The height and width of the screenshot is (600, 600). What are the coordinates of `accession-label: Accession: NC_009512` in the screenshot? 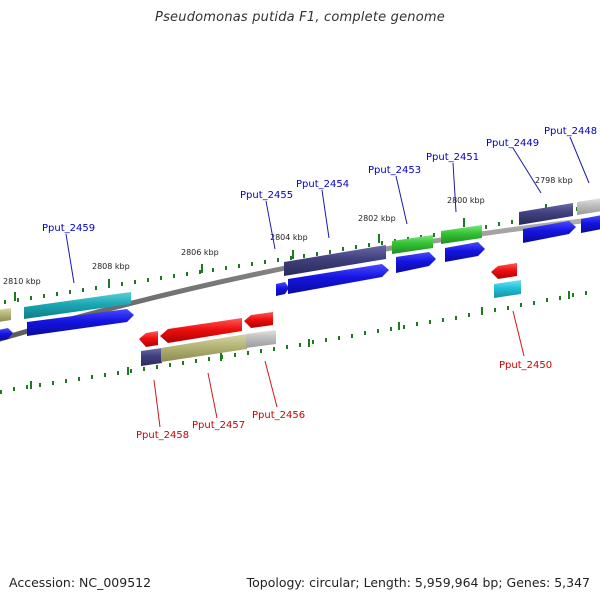 It's located at (80, 582).